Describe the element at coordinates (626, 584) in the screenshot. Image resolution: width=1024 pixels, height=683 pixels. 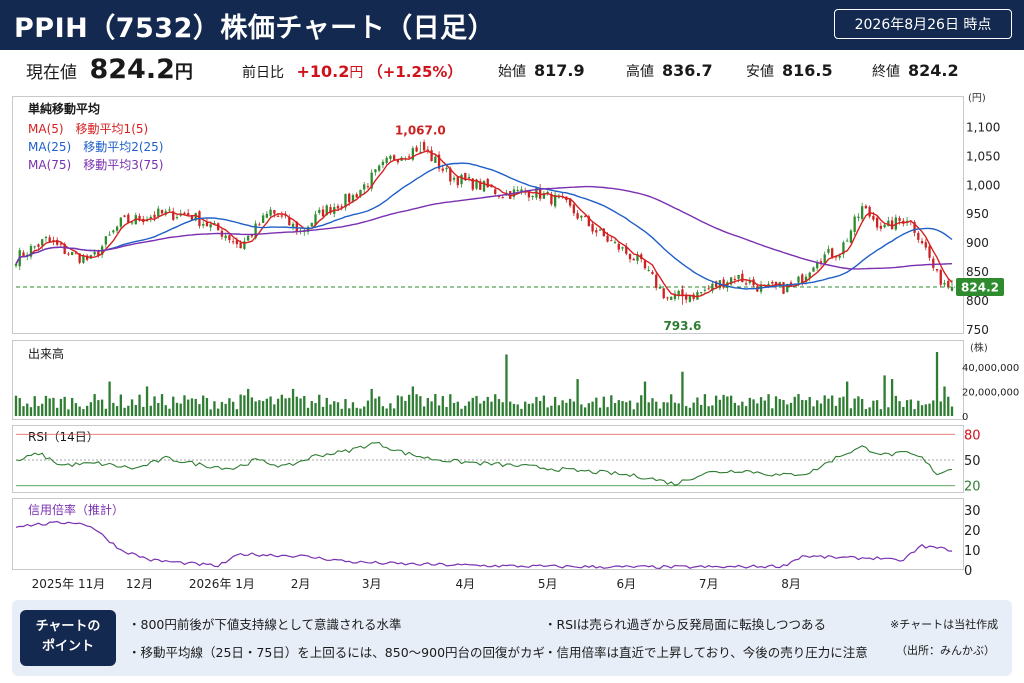
I see `x-axis-month-label: 6月` at that location.